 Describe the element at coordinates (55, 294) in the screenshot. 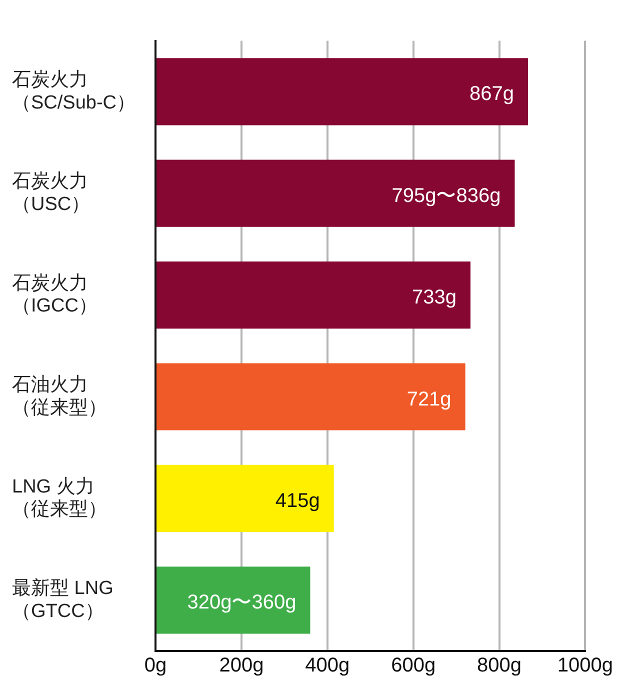

I see `y-tick-label: 石炭火力（IGCC）` at that location.